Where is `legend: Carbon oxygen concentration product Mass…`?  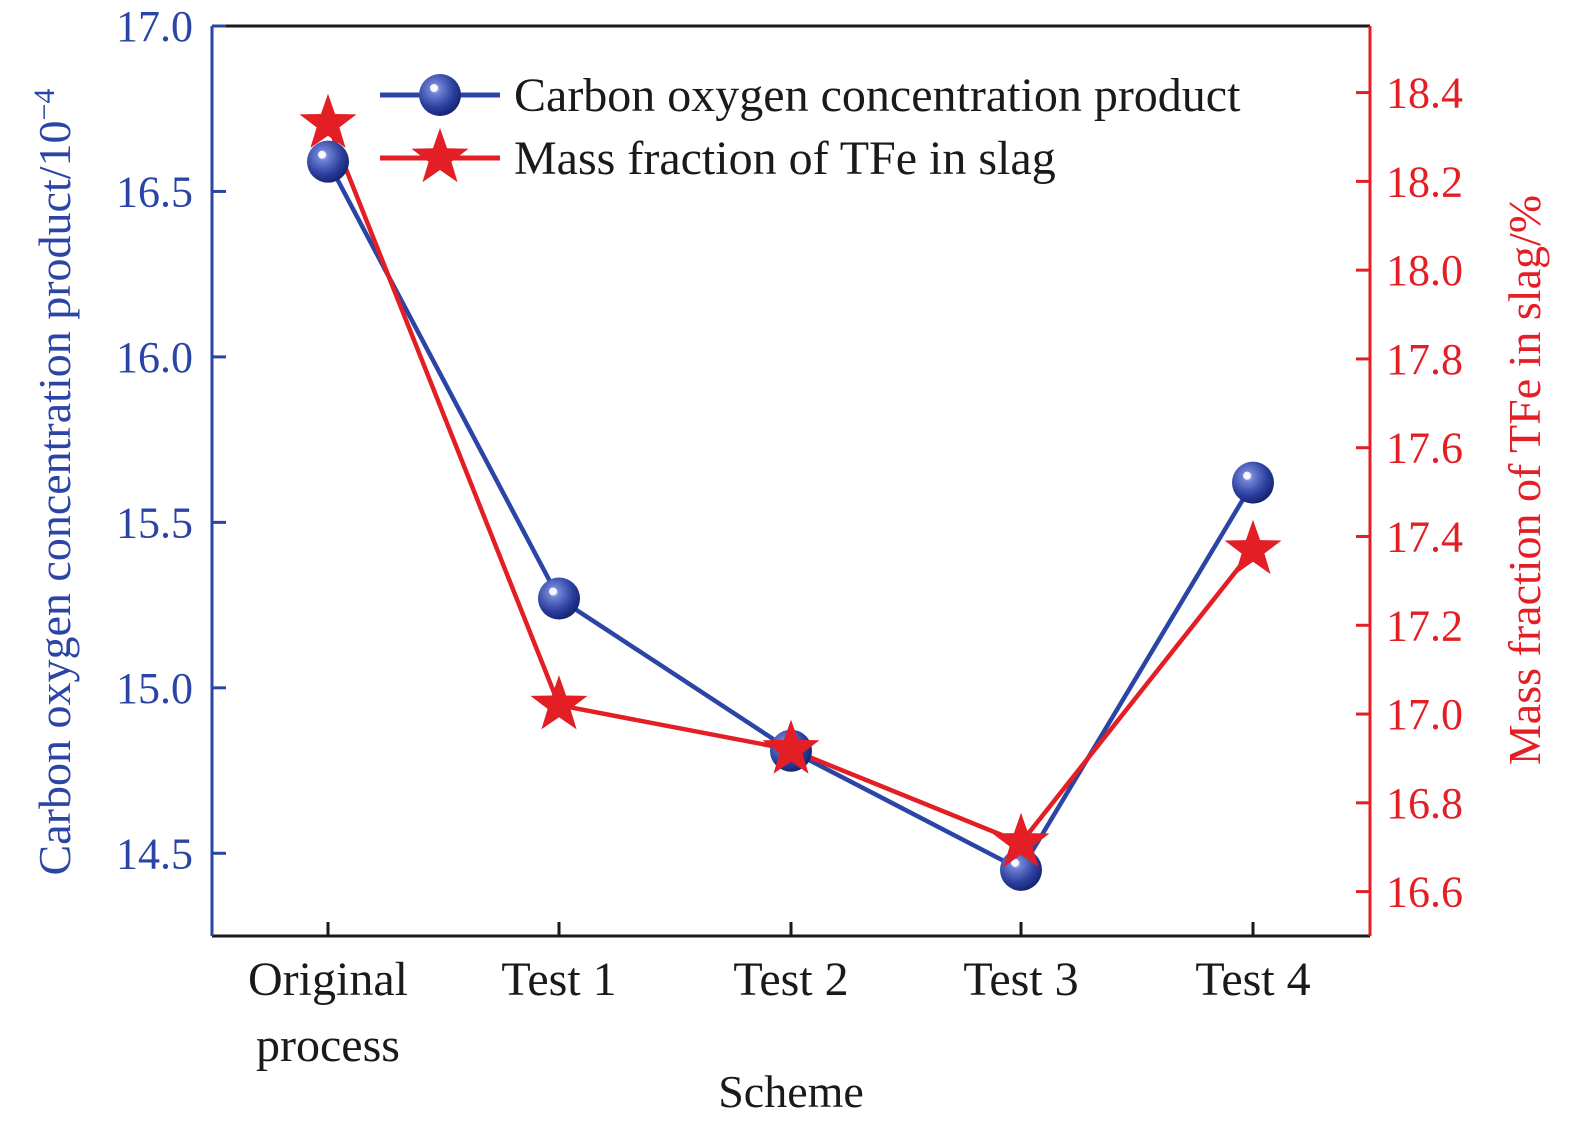
legend: Carbon oxygen concentration product Mass… is located at coordinates (810, 127).